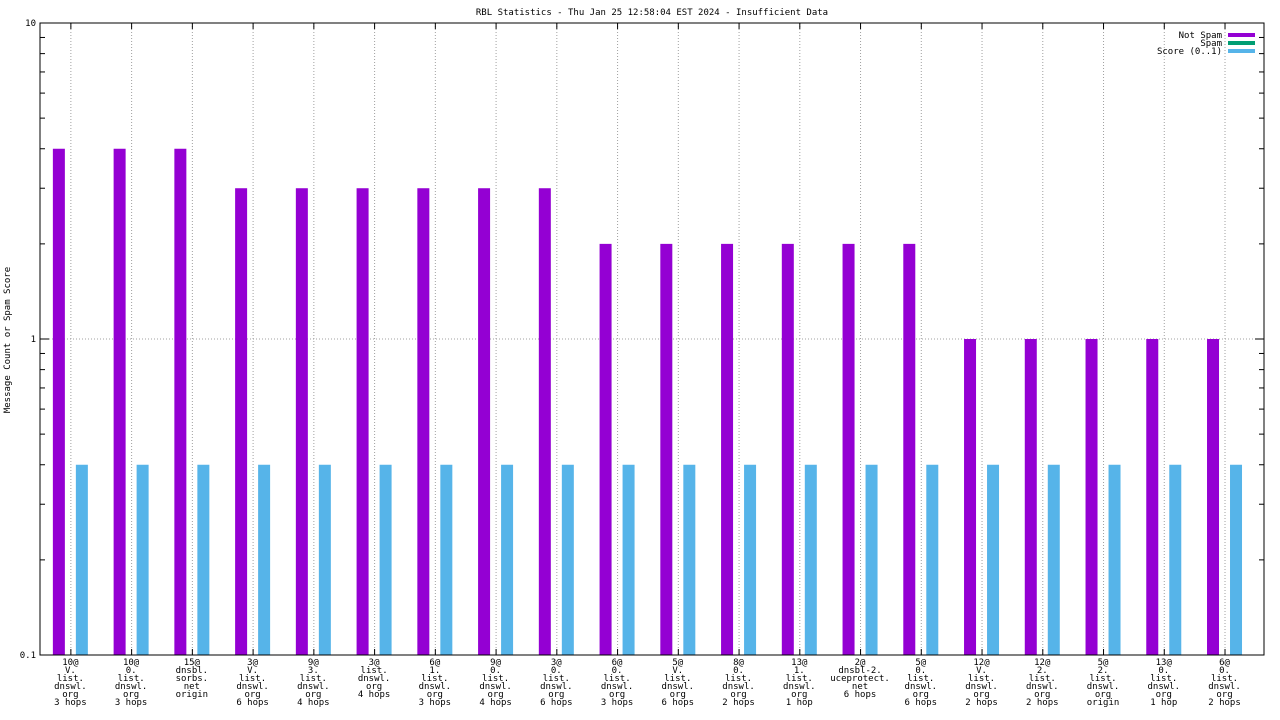 This screenshot has height=720, width=1280. I want to click on x-tick-label: 13@ 1. list. dnswl. org 1 hop, so click(799, 683).